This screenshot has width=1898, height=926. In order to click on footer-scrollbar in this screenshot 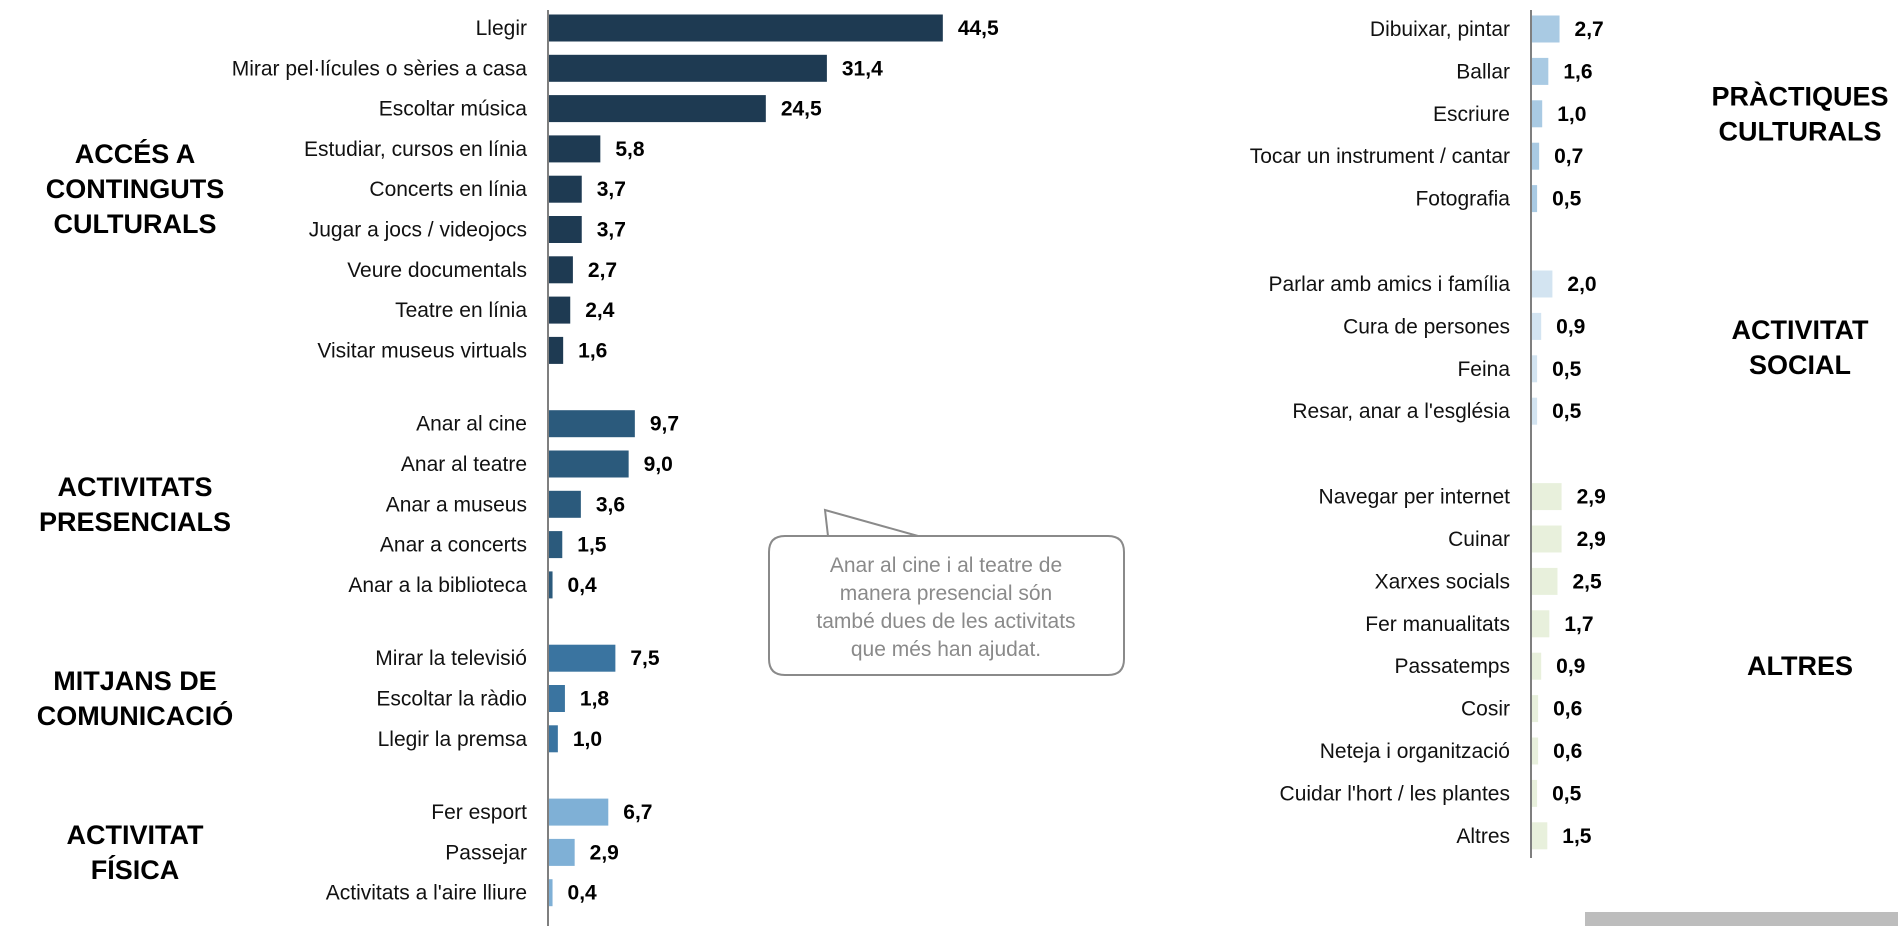, I will do `click(1741, 919)`.